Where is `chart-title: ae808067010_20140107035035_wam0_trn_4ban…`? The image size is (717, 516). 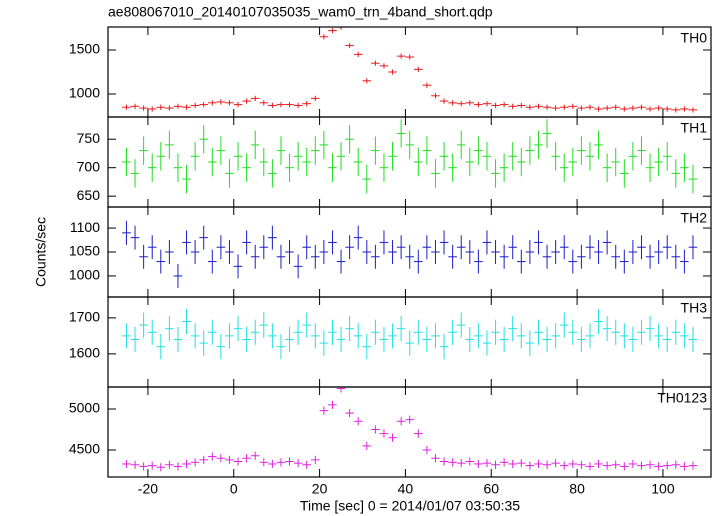 chart-title: ae808067010_20140107035035_wam0_trn_4ban… is located at coordinates (300, 12).